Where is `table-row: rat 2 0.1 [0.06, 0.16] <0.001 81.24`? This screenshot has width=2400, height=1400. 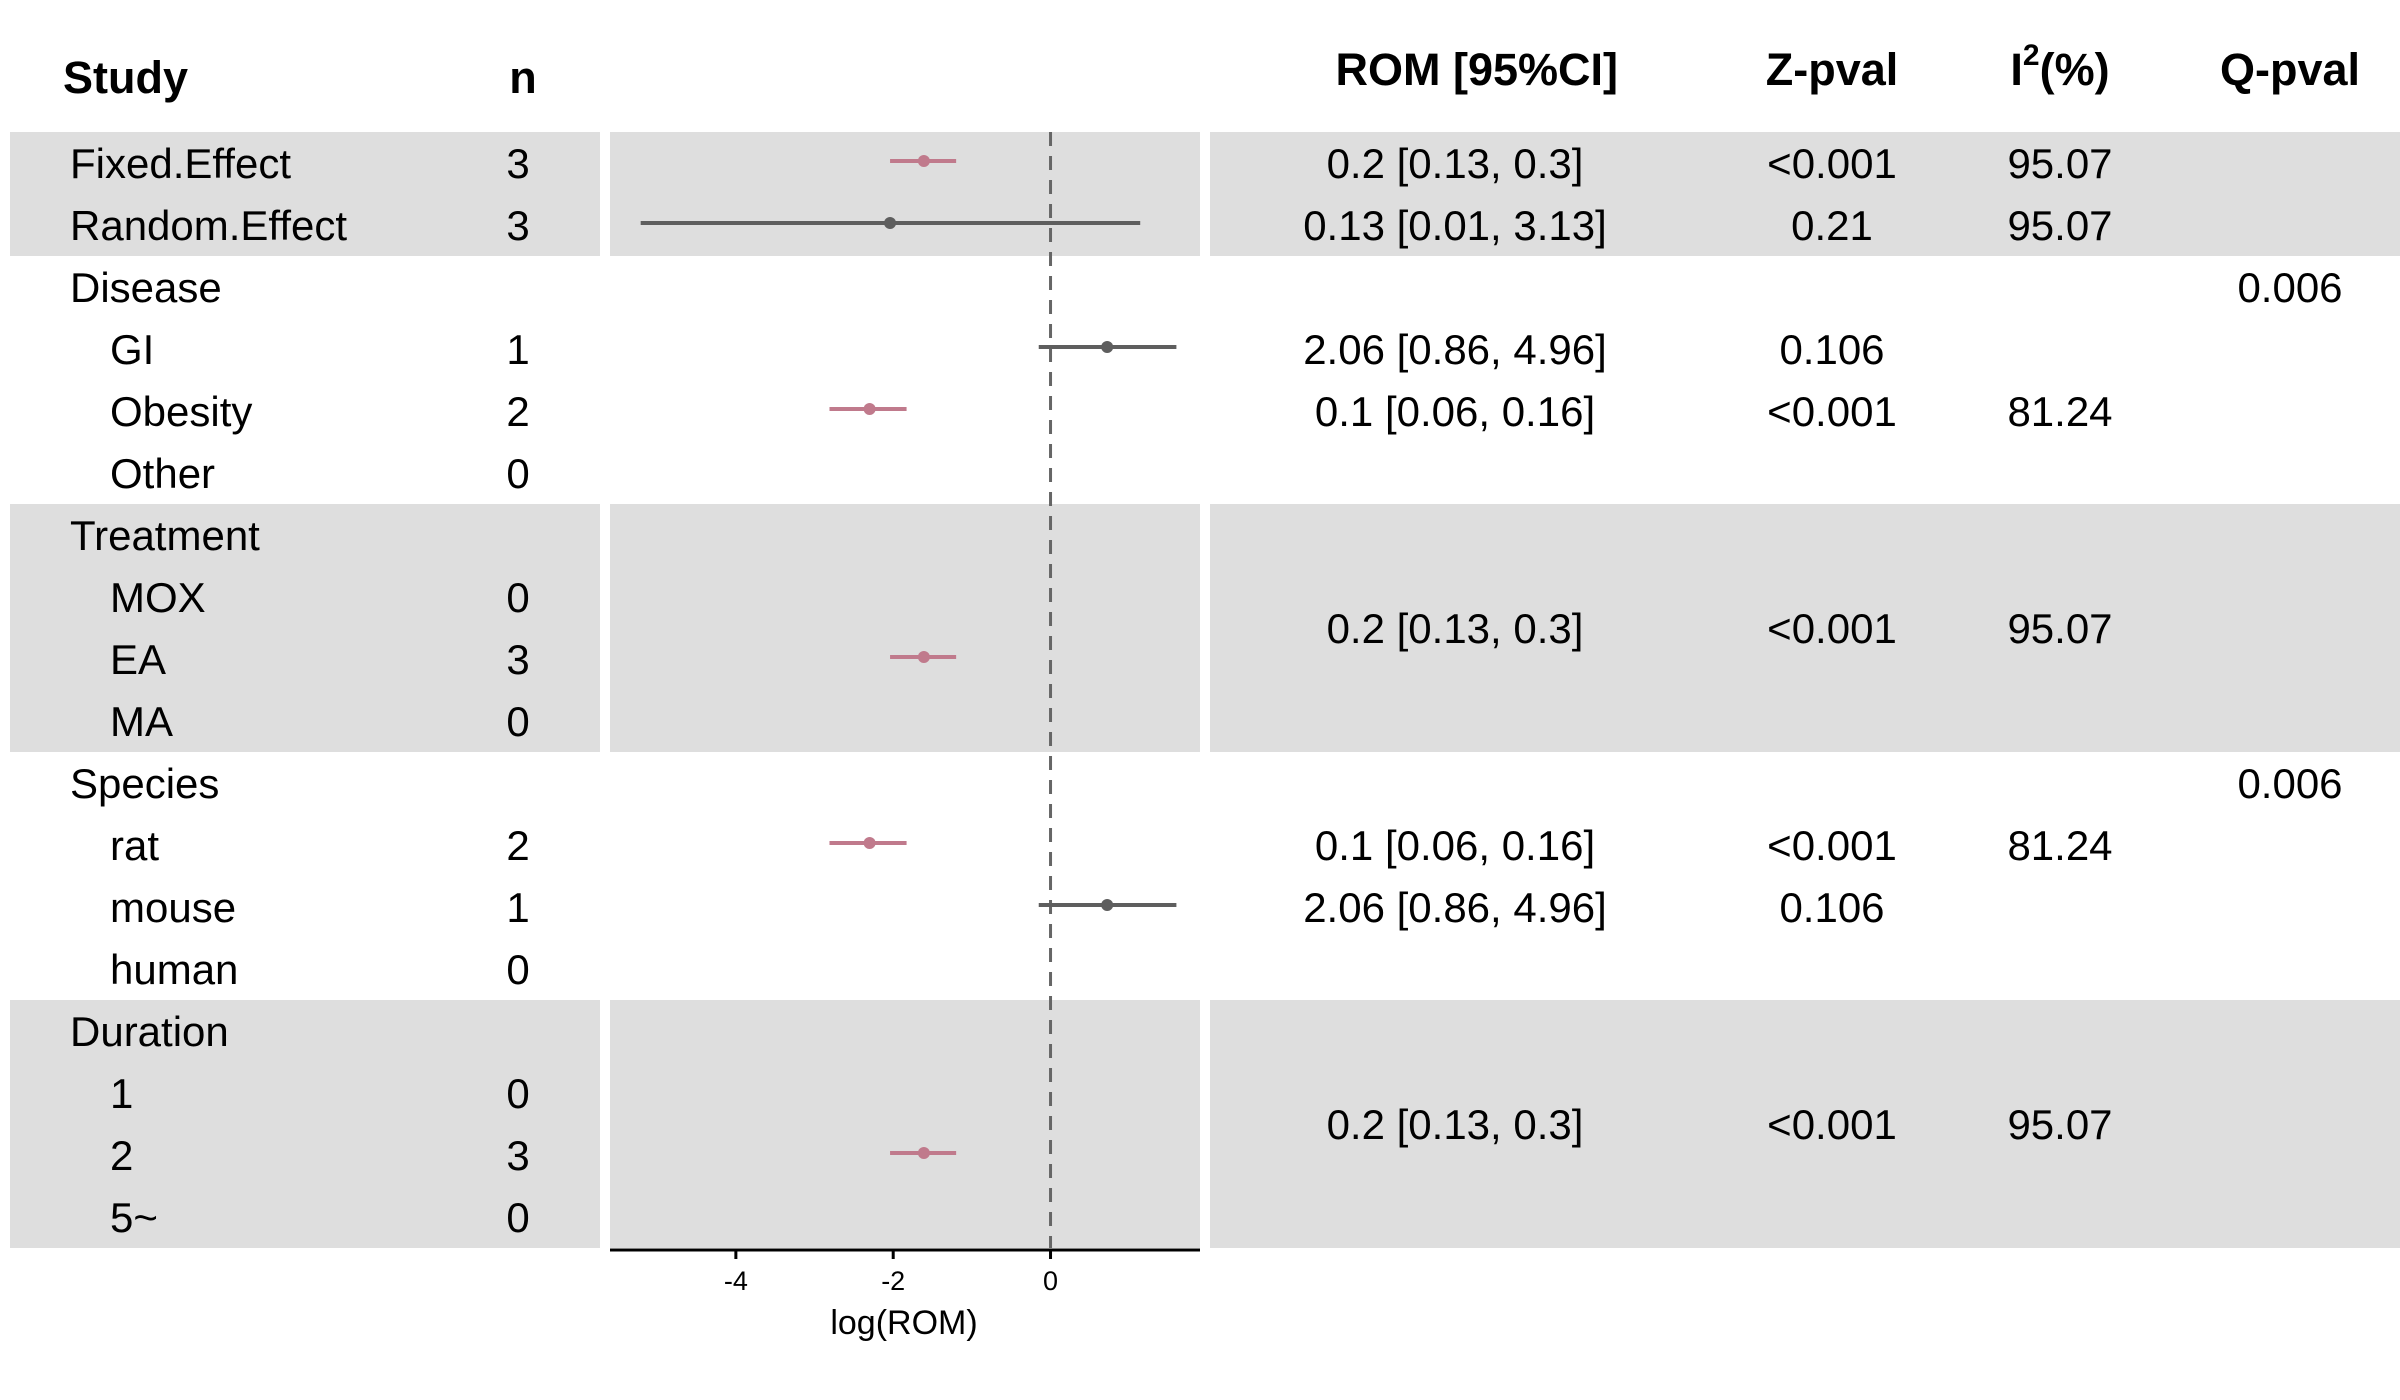 table-row: rat 2 0.1 [0.06, 0.16] <0.001 81.24 is located at coordinates (1111, 845).